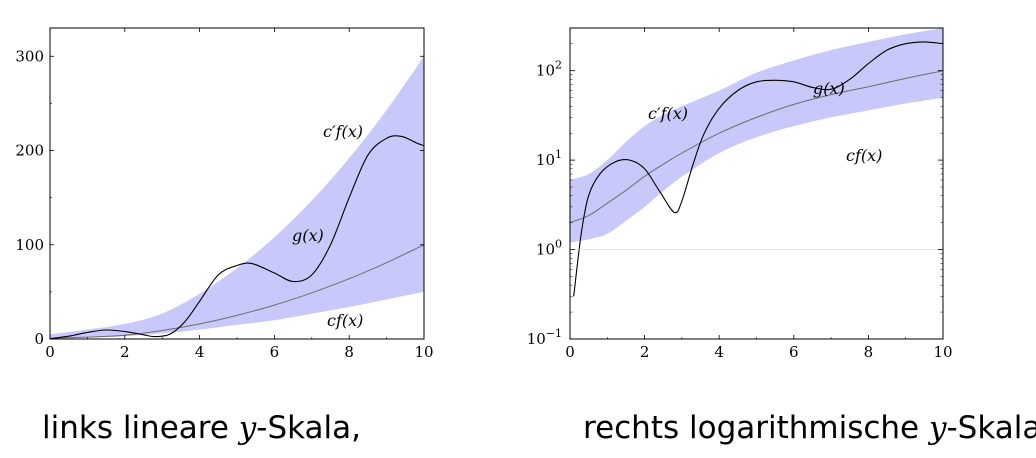 The image size is (1036, 458). What do you see at coordinates (29, 245) in the screenshot?
I see `left-ytick-label: 100` at bounding box center [29, 245].